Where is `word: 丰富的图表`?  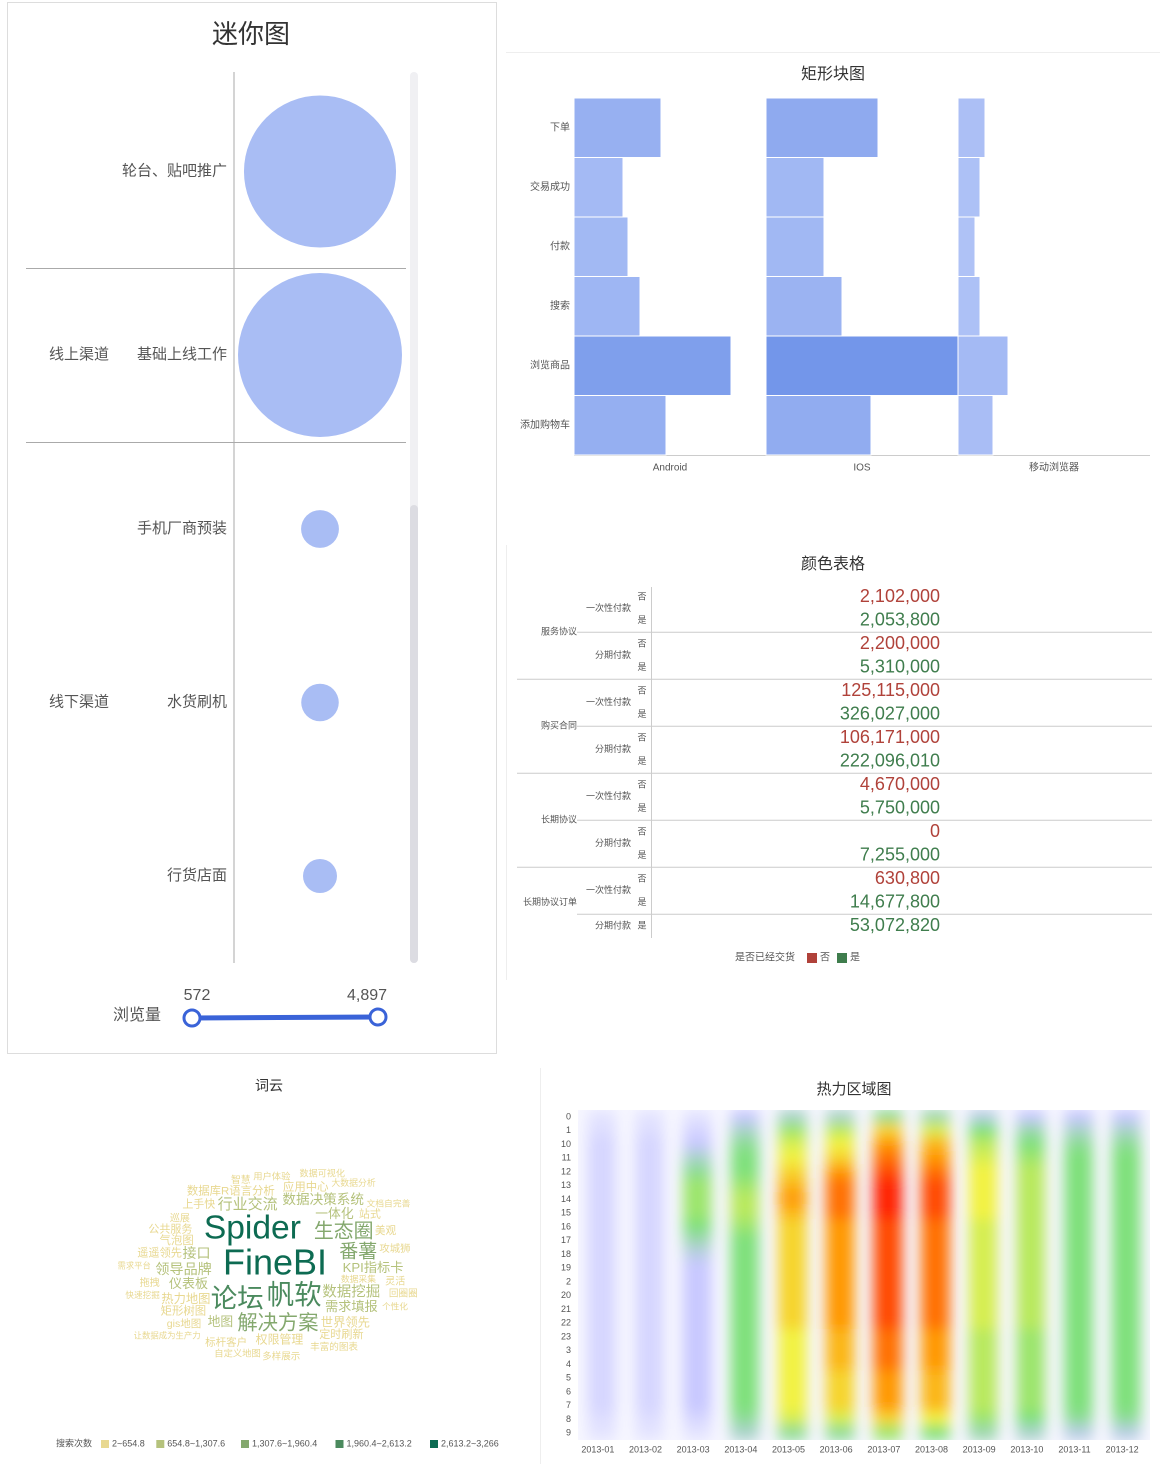 word: 丰富的图表 is located at coordinates (334, 1347).